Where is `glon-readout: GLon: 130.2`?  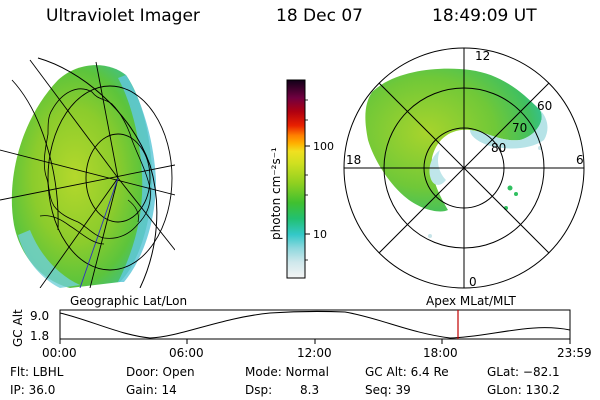
glon-readout: GLon: 130.2 is located at coordinates (523, 390).